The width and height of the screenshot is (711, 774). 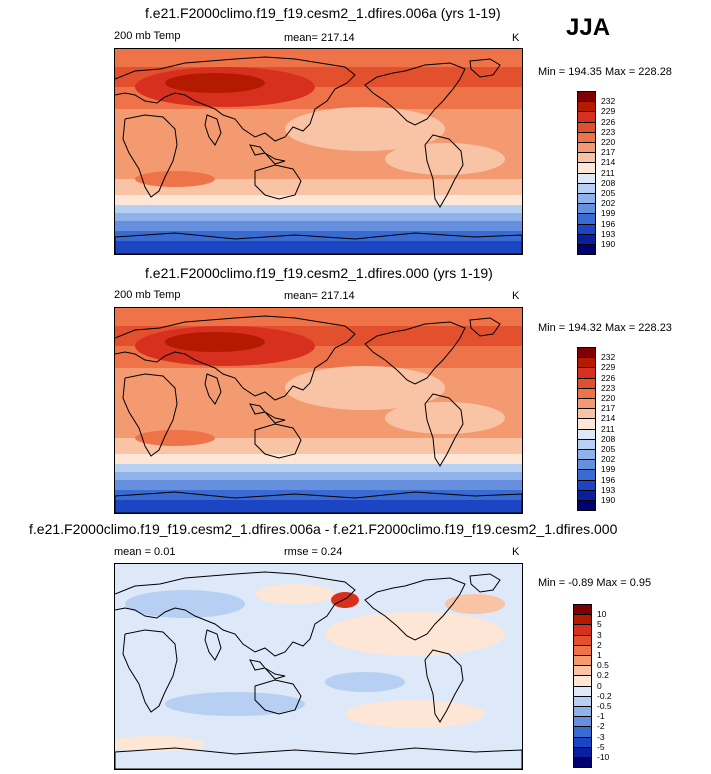 What do you see at coordinates (599, 685) in the screenshot?
I see `colorbar-tick-label: 0` at bounding box center [599, 685].